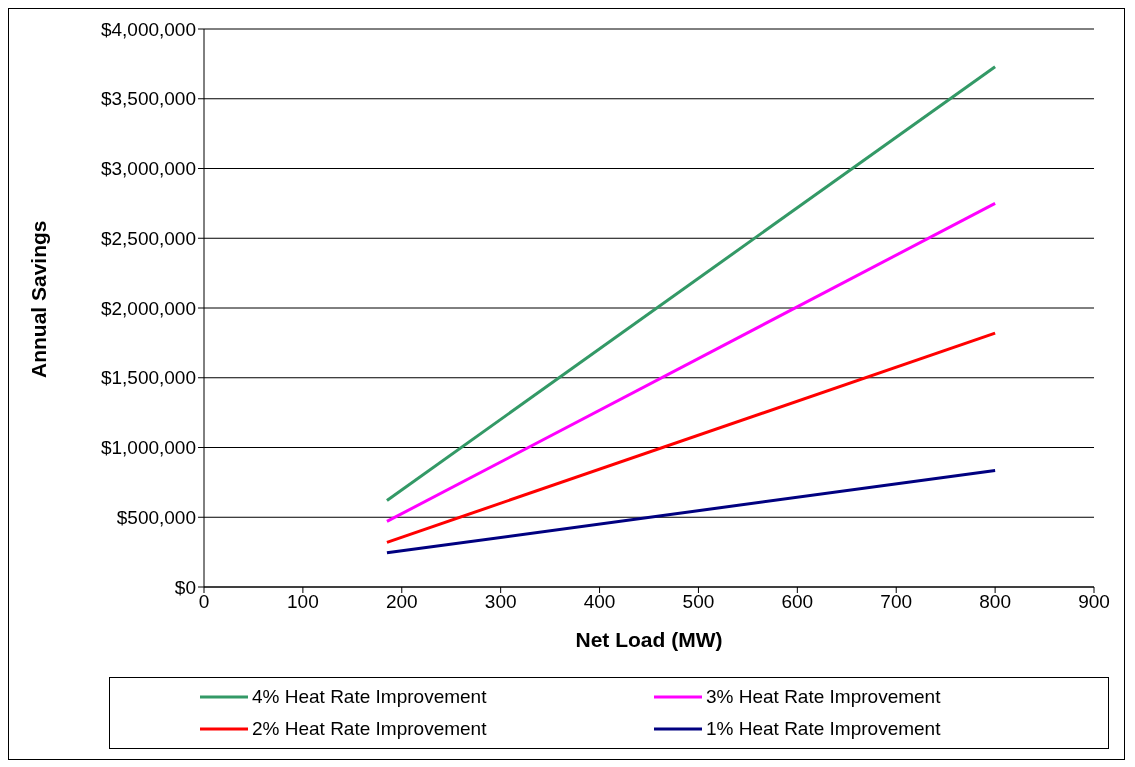 Image resolution: width=1135 pixels, height=767 pixels. I want to click on y-tick-label: $0, so click(185, 587).